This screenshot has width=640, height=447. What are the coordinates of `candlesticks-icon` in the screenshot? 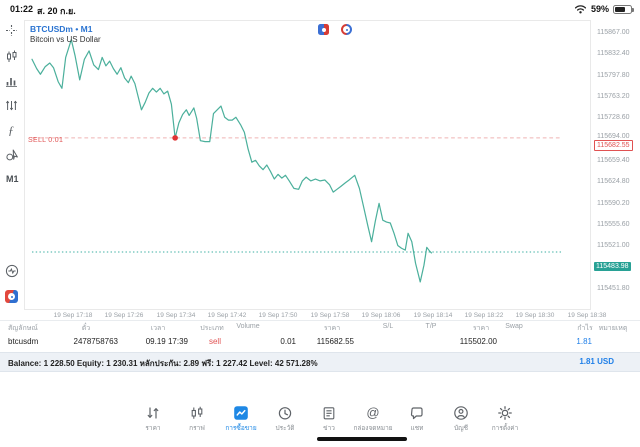 It's located at (197, 412).